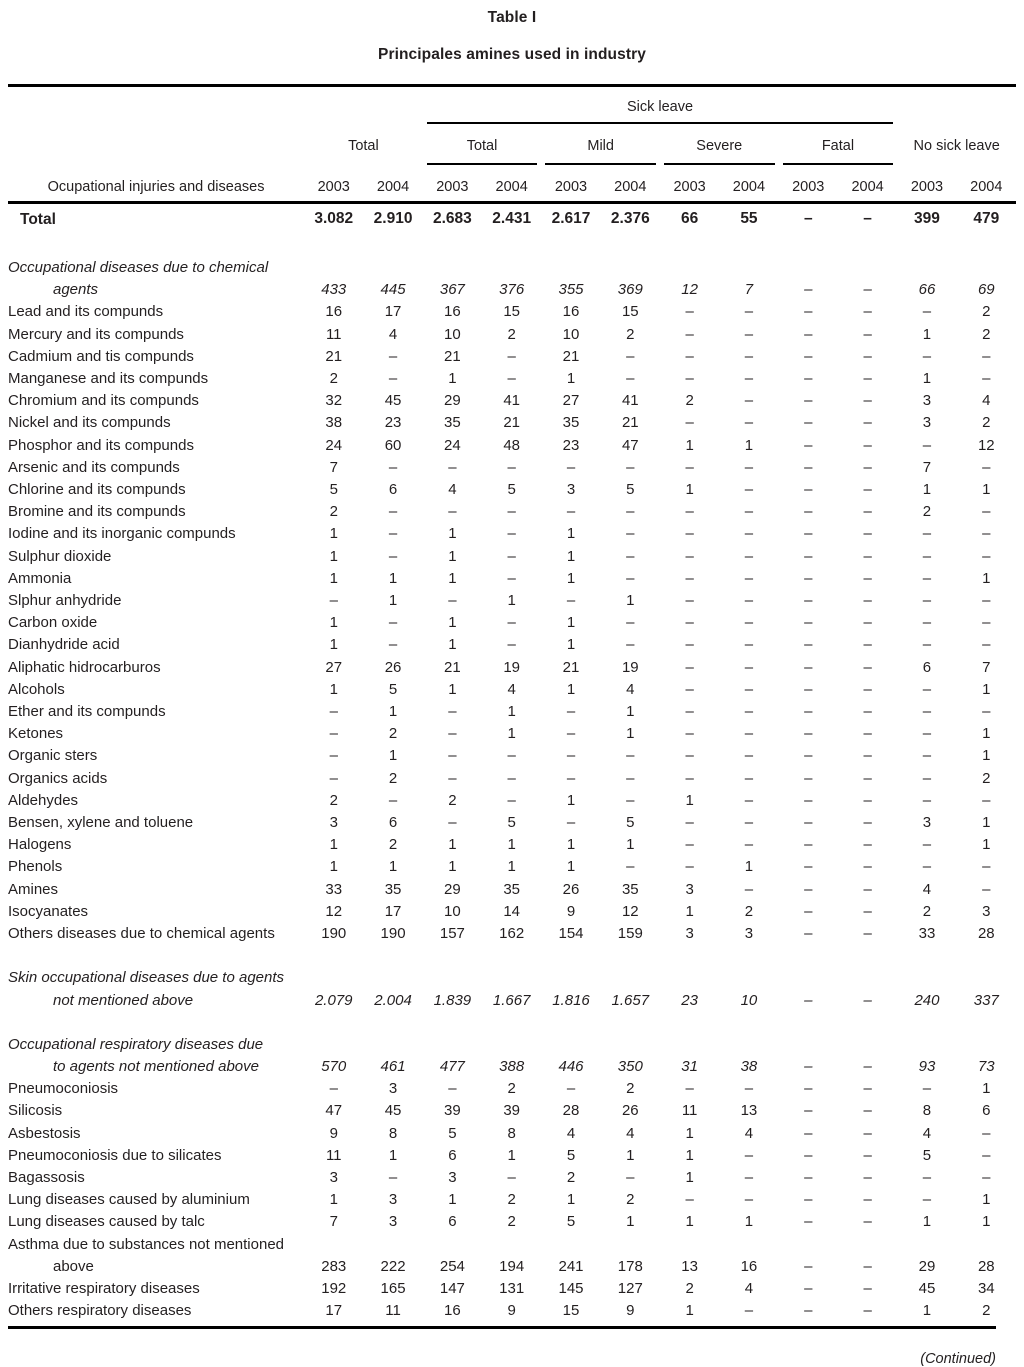 This screenshot has width=1024, height=1367. What do you see at coordinates (927, 290) in the screenshot?
I see `table-cell: 66` at bounding box center [927, 290].